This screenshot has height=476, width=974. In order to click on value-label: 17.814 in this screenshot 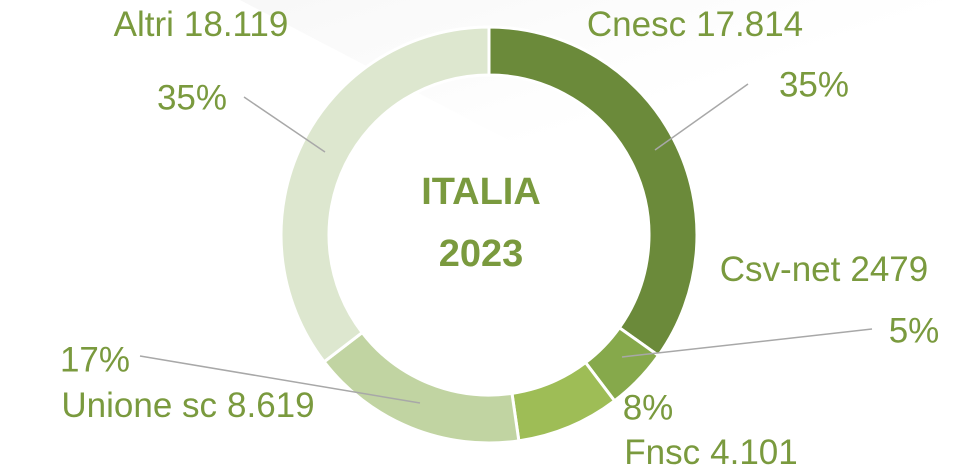, I will do `click(749, 24)`.